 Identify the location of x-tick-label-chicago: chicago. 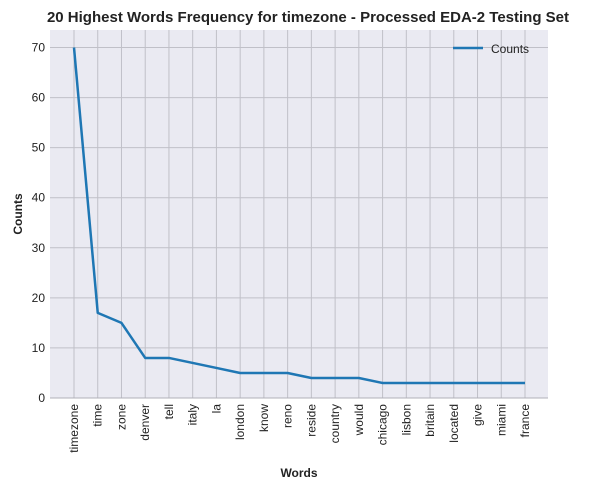
(383, 425).